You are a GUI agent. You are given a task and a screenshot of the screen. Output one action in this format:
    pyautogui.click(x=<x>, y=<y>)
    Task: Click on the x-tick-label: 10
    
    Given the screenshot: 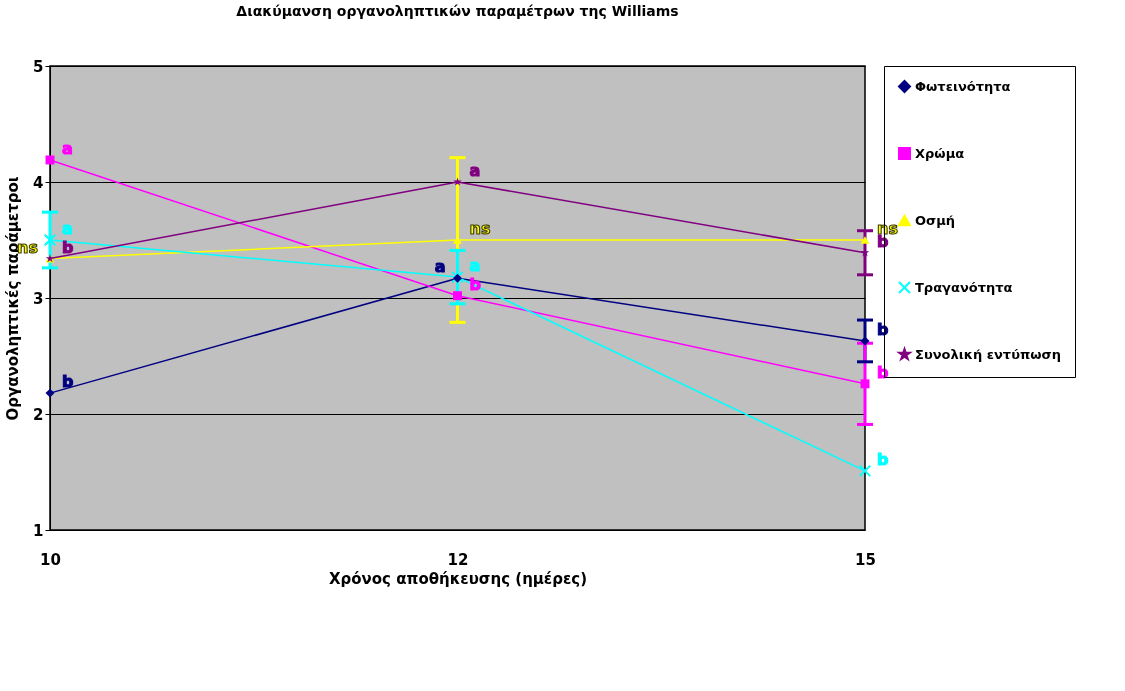 What is the action you would take?
    pyautogui.click(x=50, y=559)
    